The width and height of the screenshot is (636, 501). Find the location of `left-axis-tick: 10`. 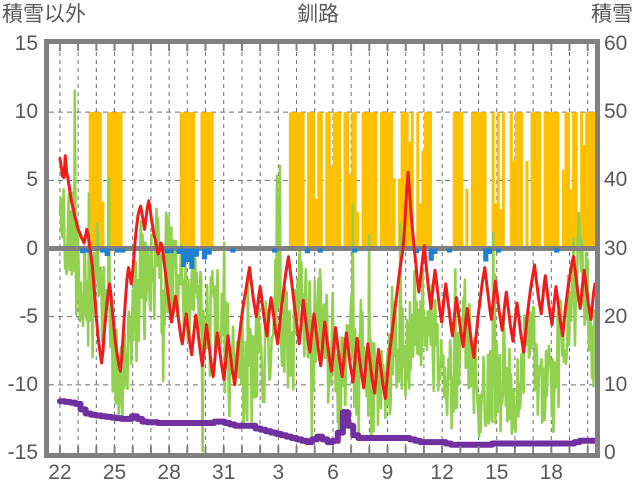

left-axis-tick: 10 is located at coordinates (26, 112).